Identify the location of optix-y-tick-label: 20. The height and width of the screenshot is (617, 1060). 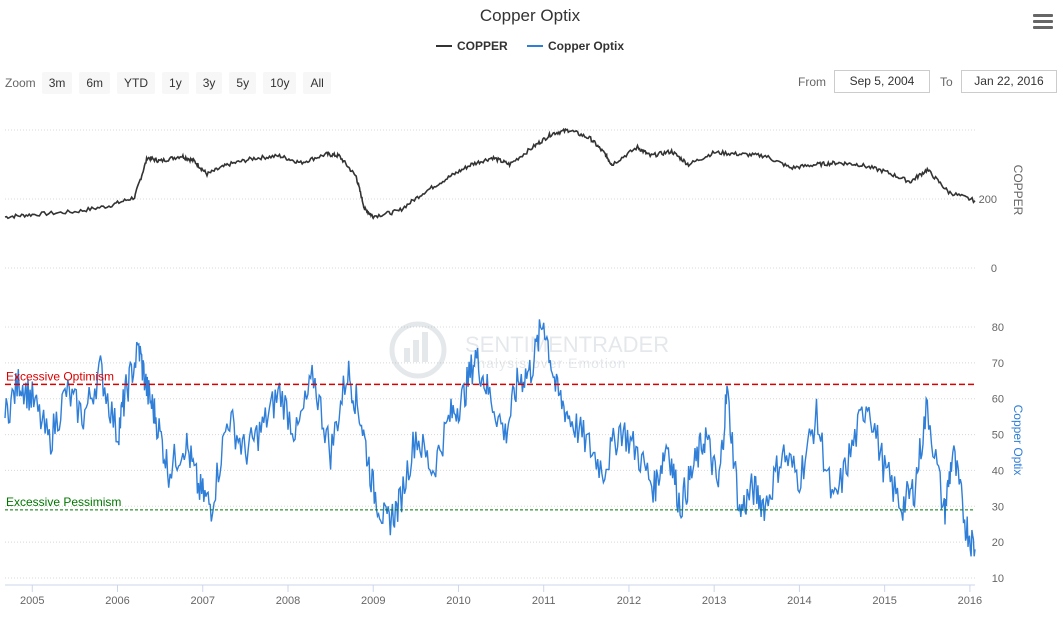
(998, 543).